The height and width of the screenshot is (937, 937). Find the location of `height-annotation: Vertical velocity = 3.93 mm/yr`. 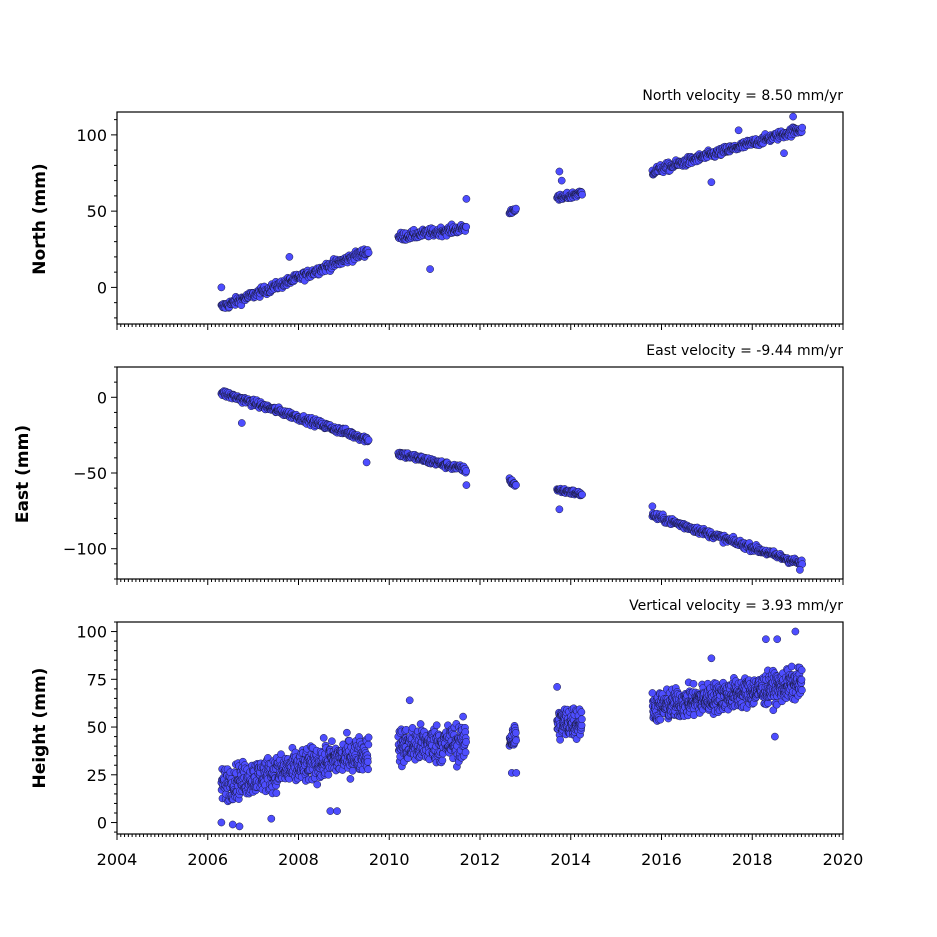

height-annotation: Vertical velocity = 3.93 mm/yr is located at coordinates (736, 606).